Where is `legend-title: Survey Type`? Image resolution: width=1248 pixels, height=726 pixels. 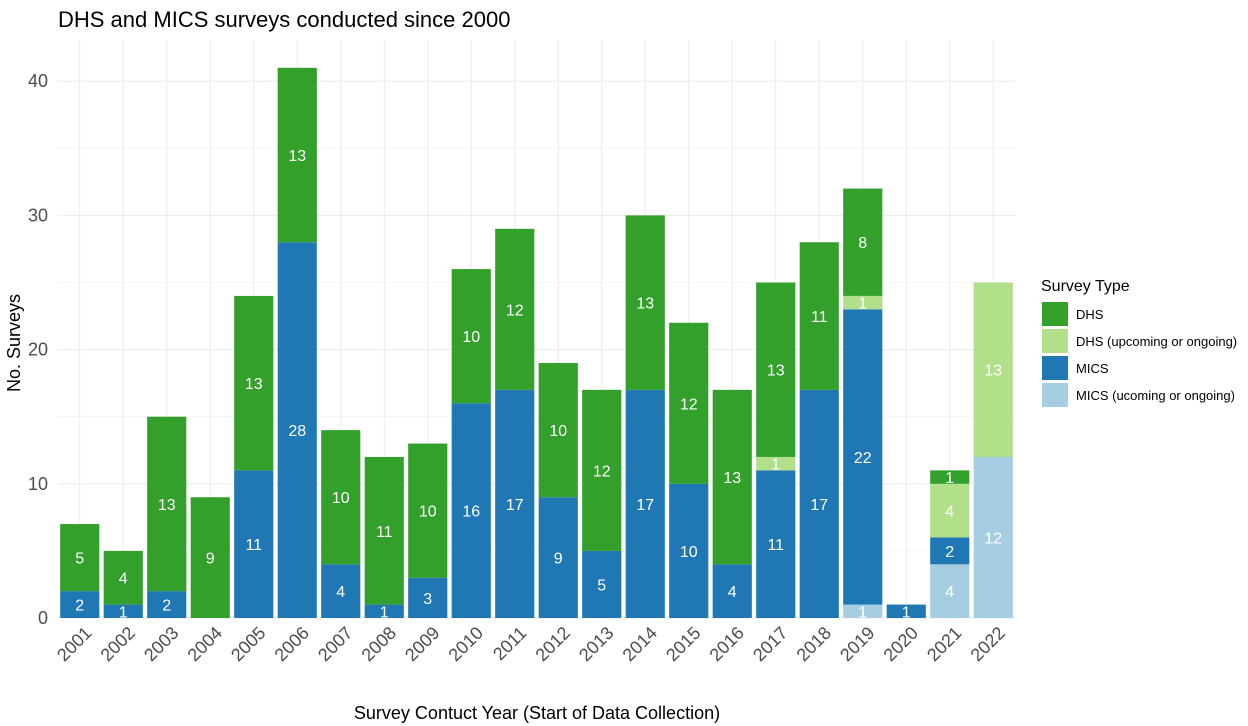
legend-title: Survey Type is located at coordinates (1085, 286).